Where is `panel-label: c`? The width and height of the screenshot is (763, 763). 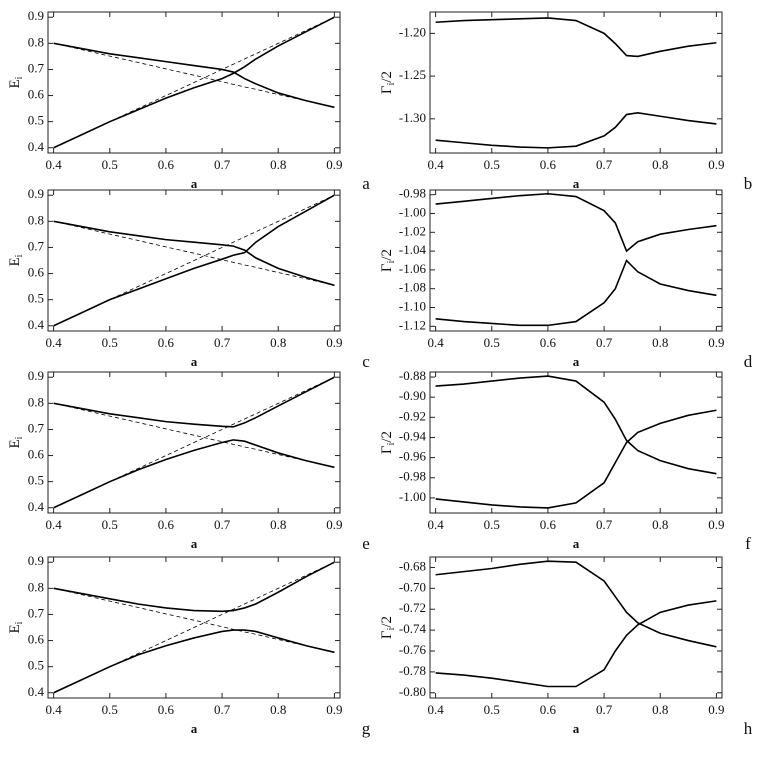
panel-label: c is located at coordinates (366, 361).